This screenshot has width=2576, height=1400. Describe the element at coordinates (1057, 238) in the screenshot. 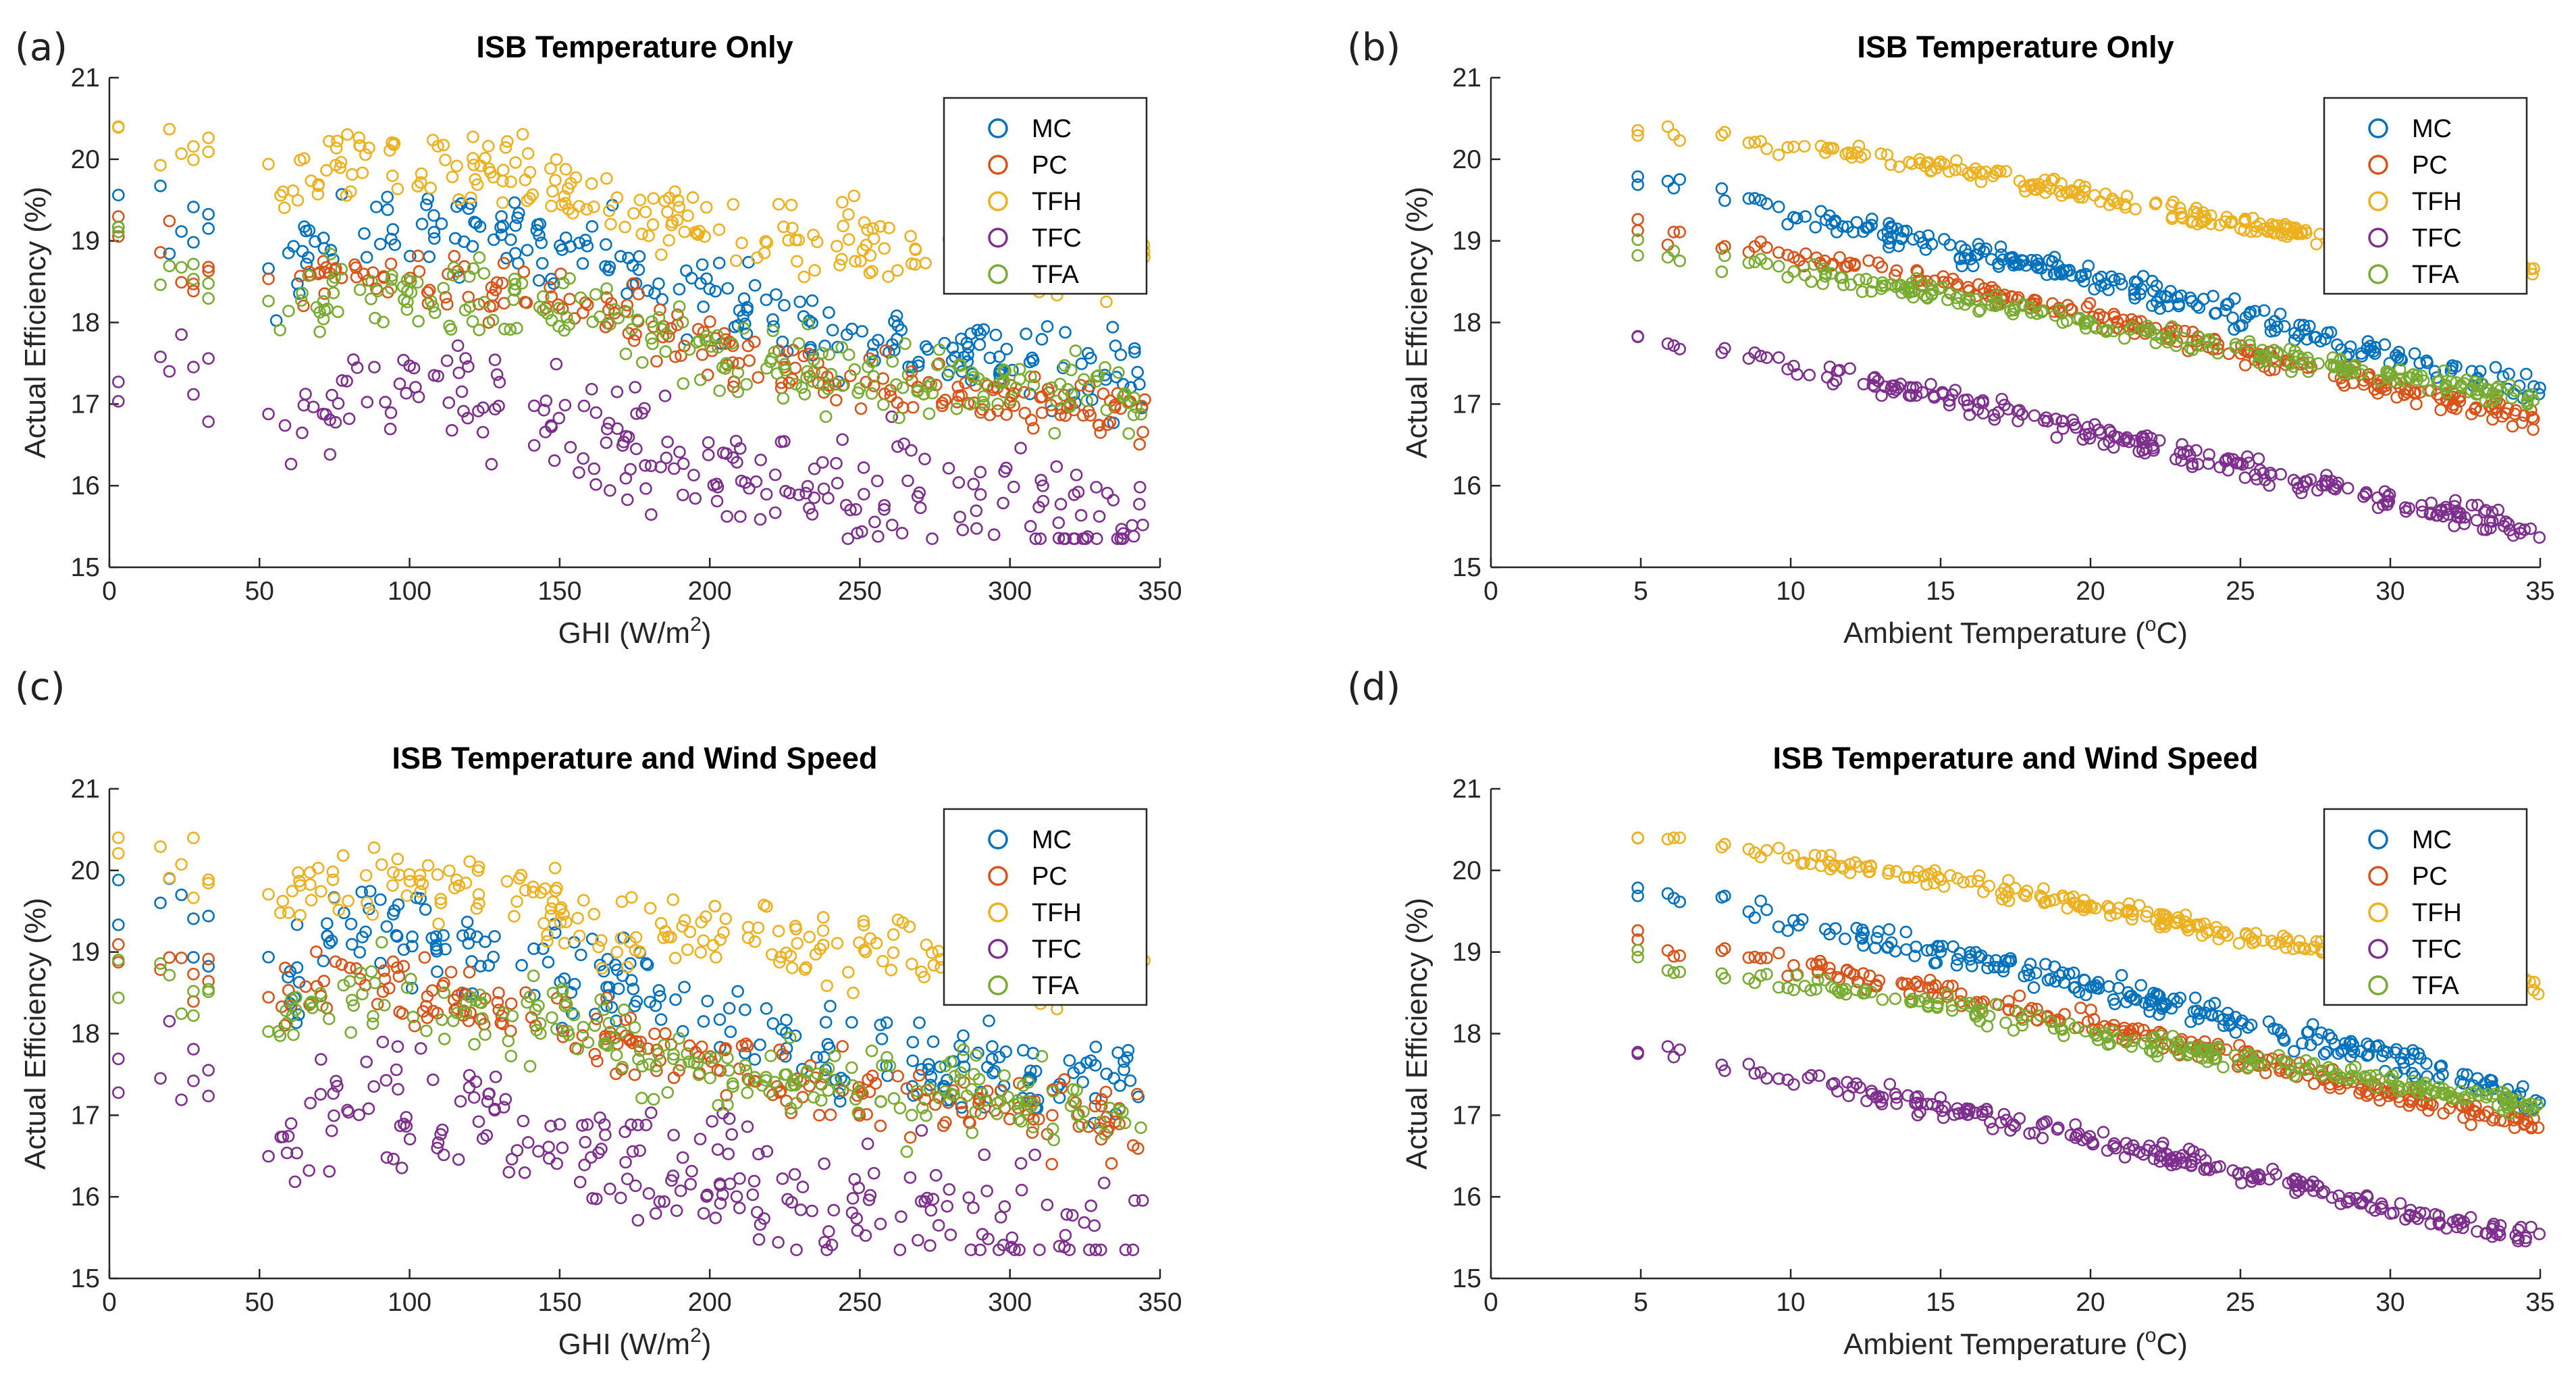

I see `legend-label-TFC: TFC` at that location.